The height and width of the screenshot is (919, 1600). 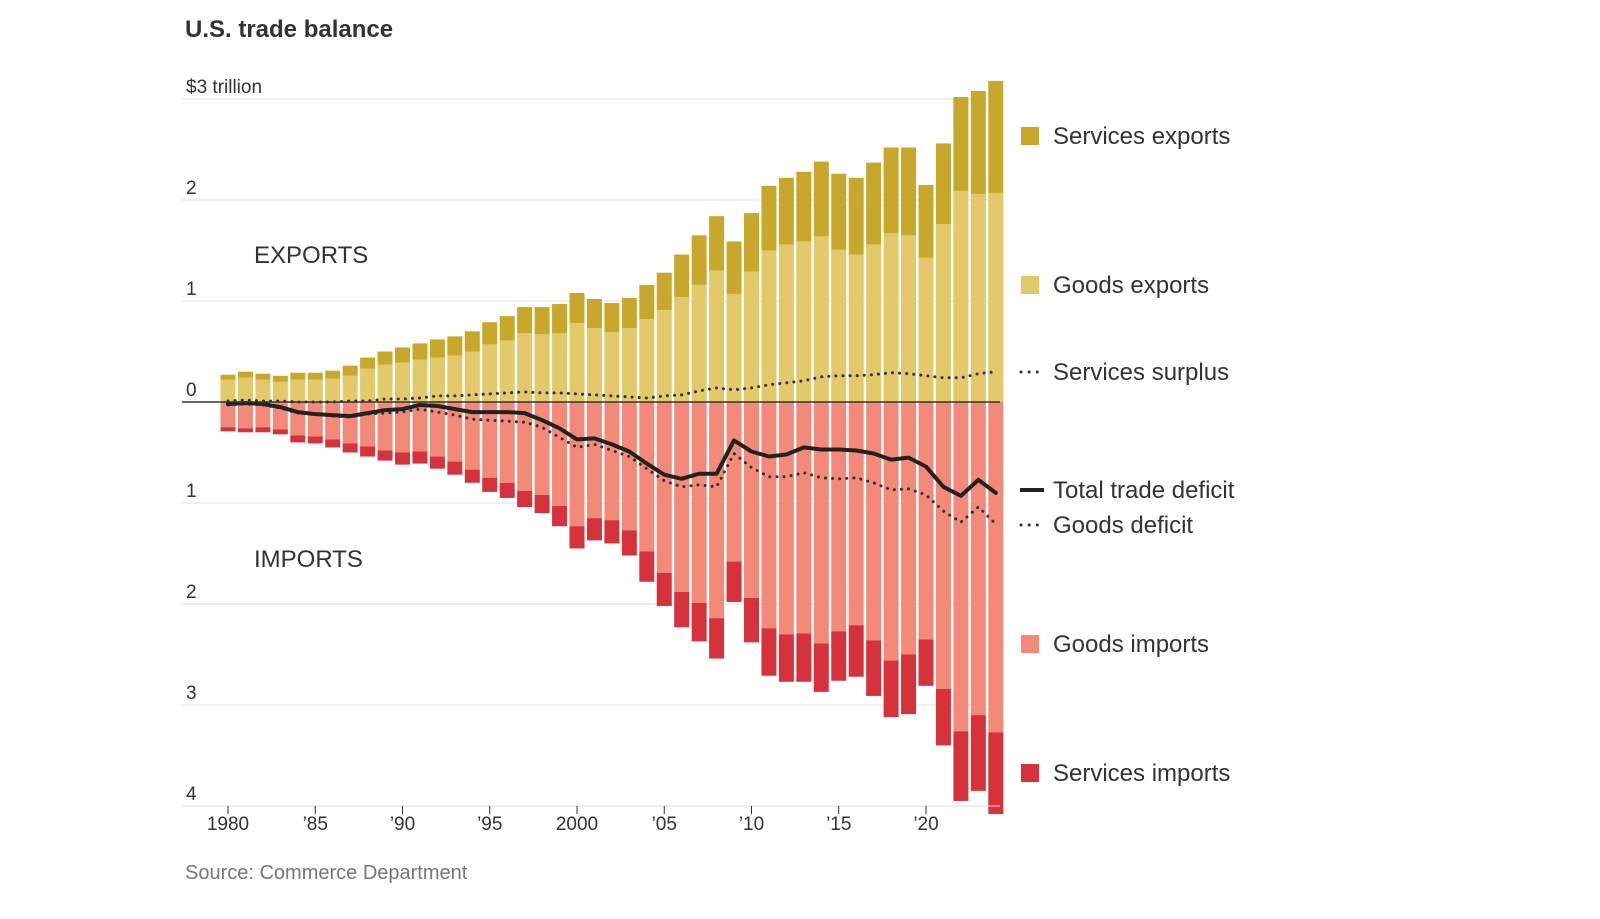 What do you see at coordinates (1141, 773) in the screenshot?
I see `legend-label-services-imports: Services imports` at bounding box center [1141, 773].